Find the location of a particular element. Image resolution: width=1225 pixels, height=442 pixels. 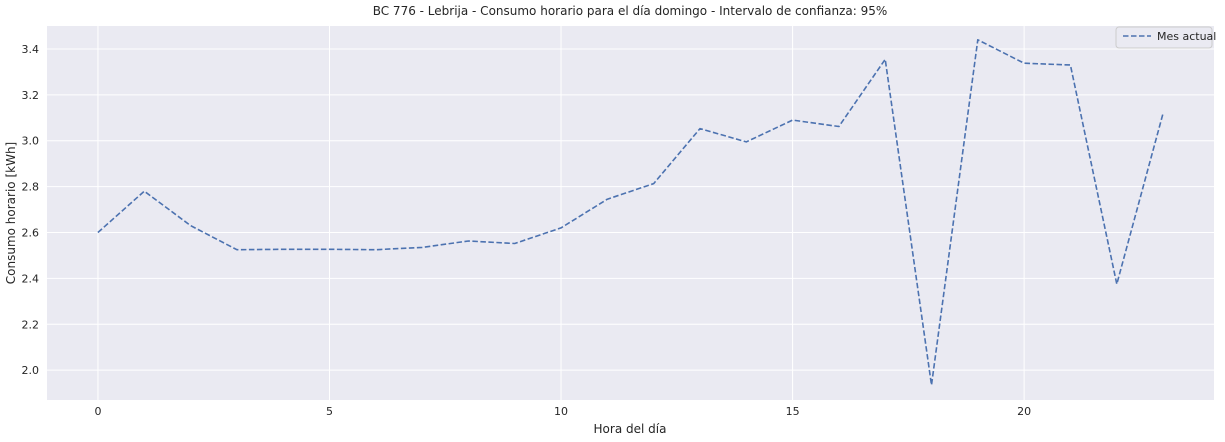

x-tick-label: 10 is located at coordinates (561, 411).